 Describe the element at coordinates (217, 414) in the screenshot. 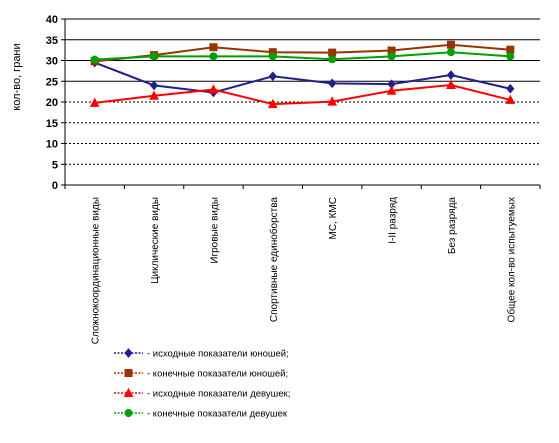

I see `legend-label: - конечные показатели девушек` at that location.